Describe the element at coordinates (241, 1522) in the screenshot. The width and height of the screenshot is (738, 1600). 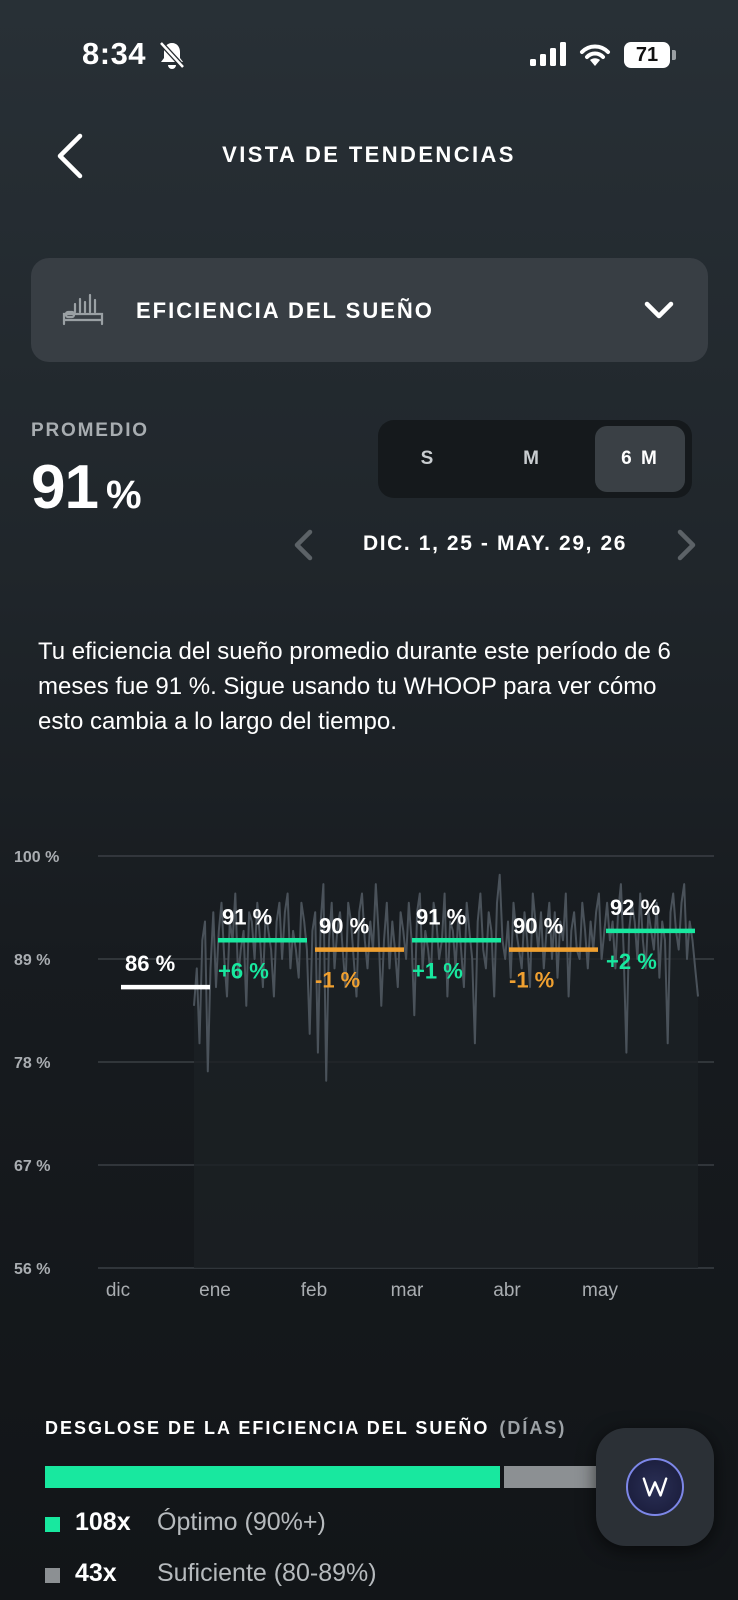
I see `legend-label-optimal: Óptimo (90%+)` at that location.